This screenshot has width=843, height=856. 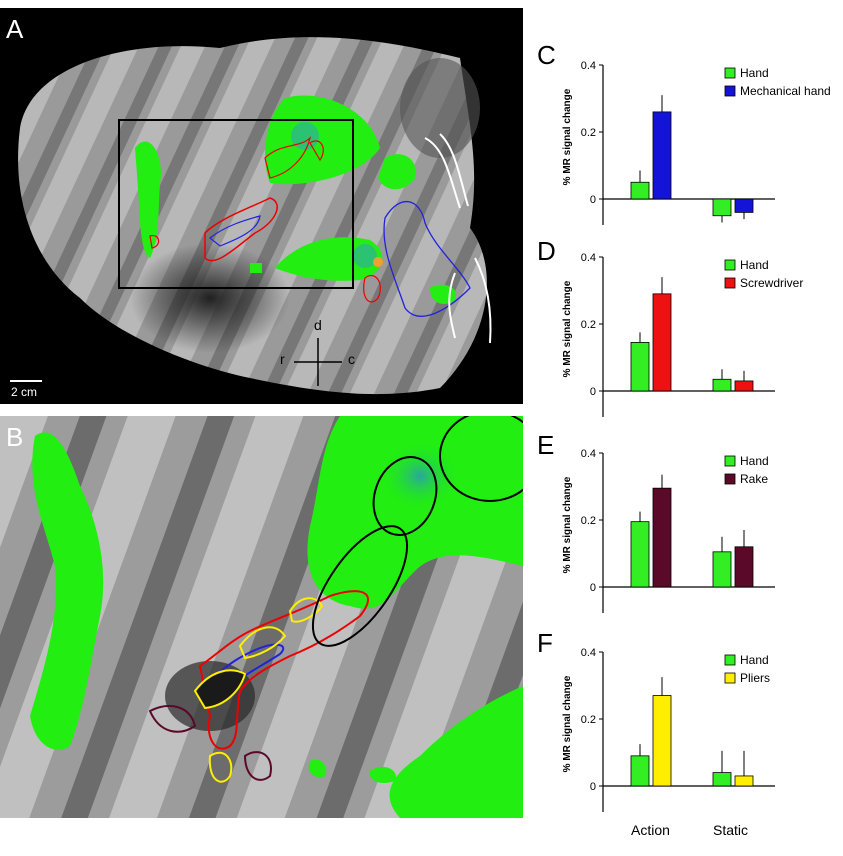 What do you see at coordinates (545, 643) in the screenshot?
I see `panel-letter-f: F` at bounding box center [545, 643].